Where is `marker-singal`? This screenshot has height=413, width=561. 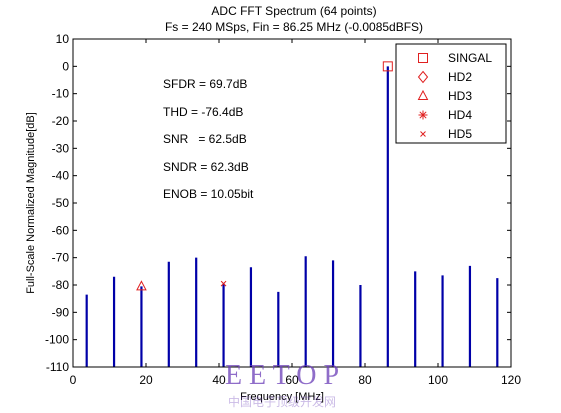
marker-singal is located at coordinates (387, 66).